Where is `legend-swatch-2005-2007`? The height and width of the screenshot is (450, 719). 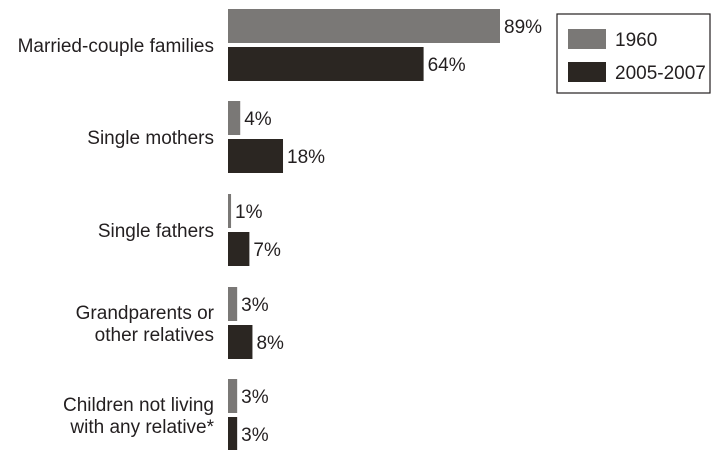 legend-swatch-2005-2007 is located at coordinates (587, 72).